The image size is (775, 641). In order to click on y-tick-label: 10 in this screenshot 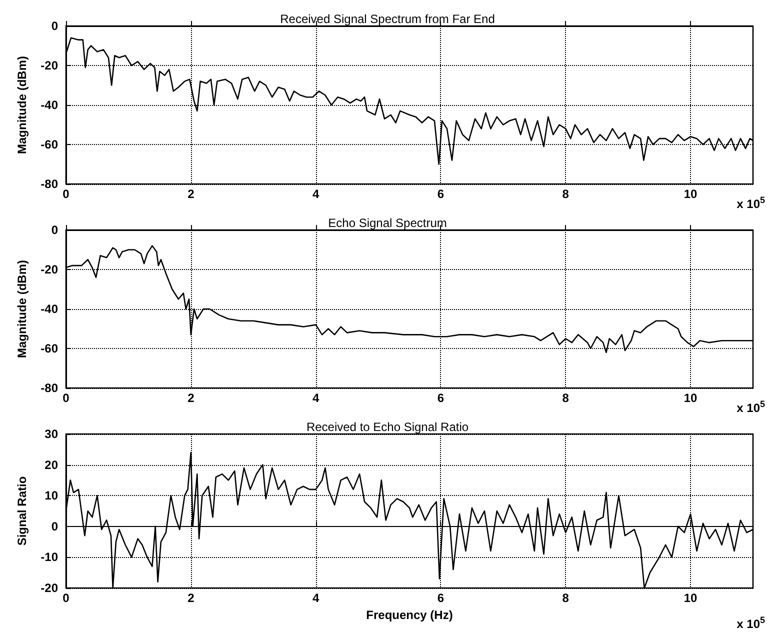, I will do `click(51, 495)`.